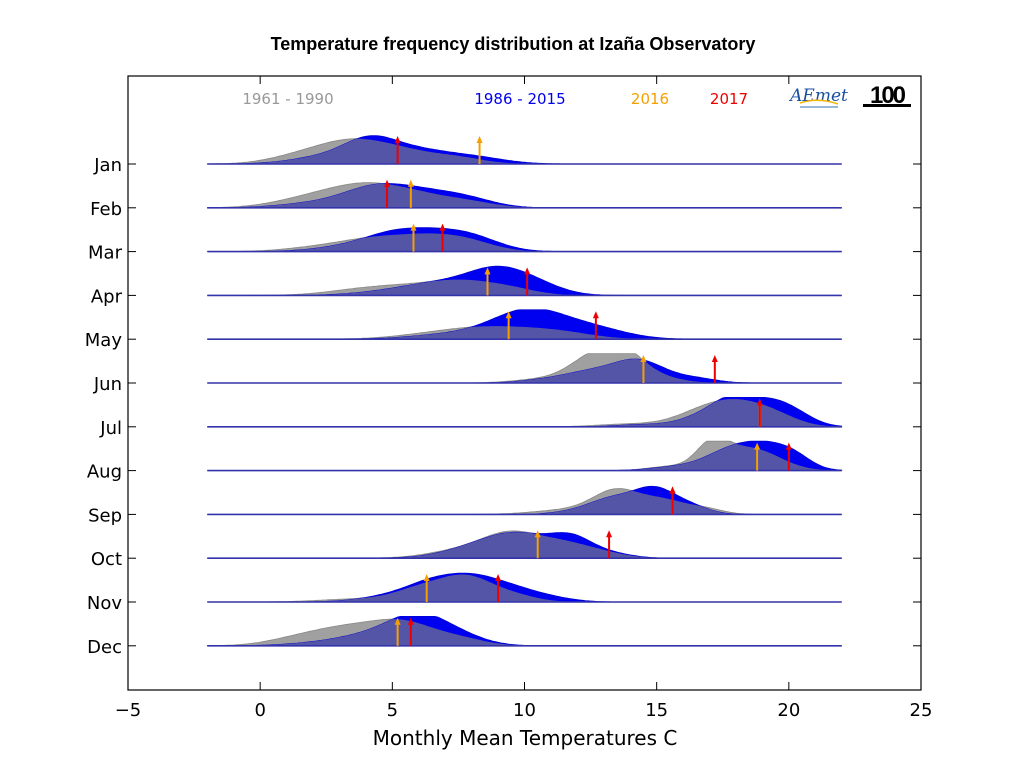  I want to click on ridge-jun-1961-1990, so click(524, 368).